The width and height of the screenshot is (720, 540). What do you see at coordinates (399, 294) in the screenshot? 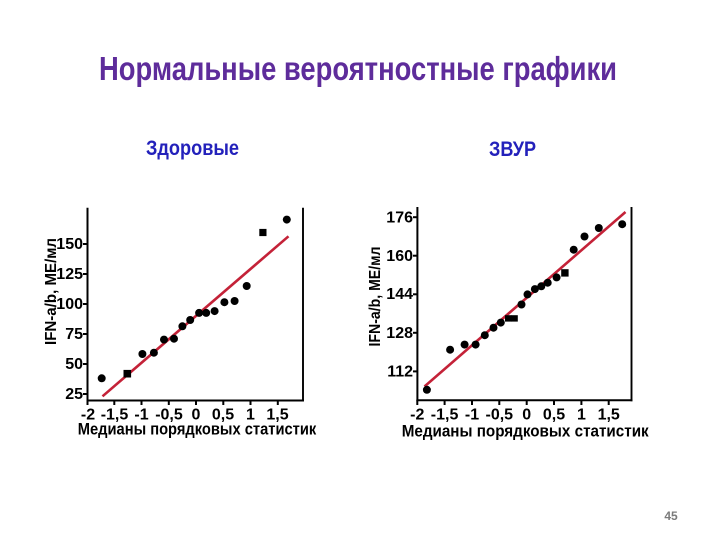
I see `svg-text: 144` at bounding box center [399, 294].